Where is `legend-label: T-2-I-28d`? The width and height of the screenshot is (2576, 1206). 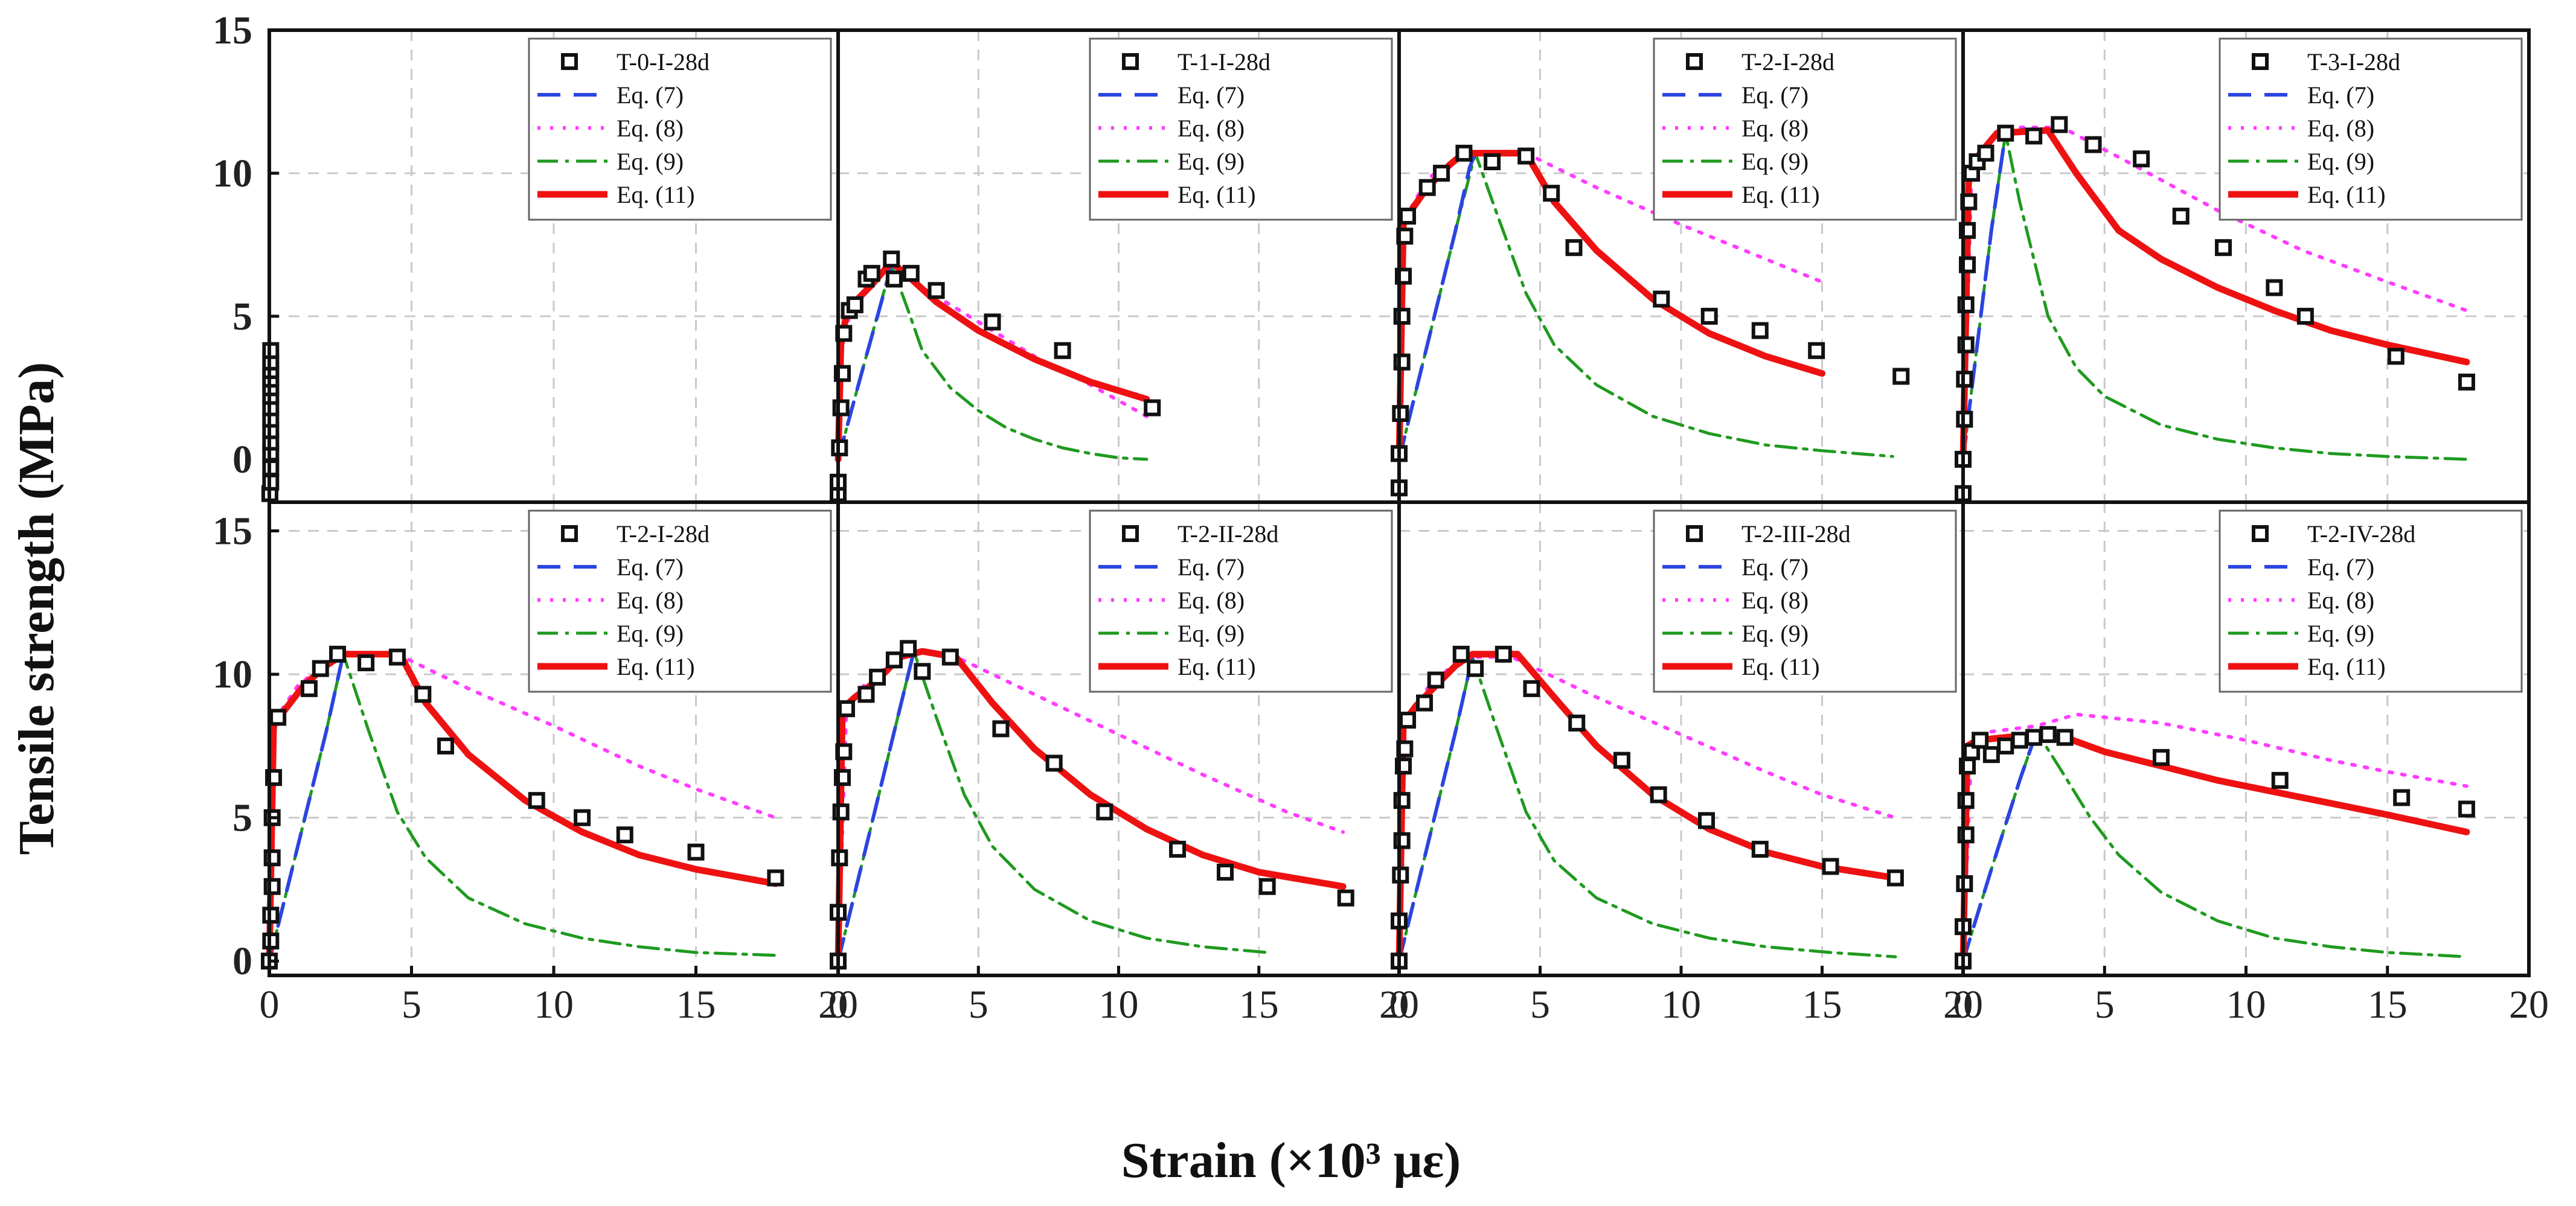 legend-label: T-2-I-28d is located at coordinates (1787, 62).